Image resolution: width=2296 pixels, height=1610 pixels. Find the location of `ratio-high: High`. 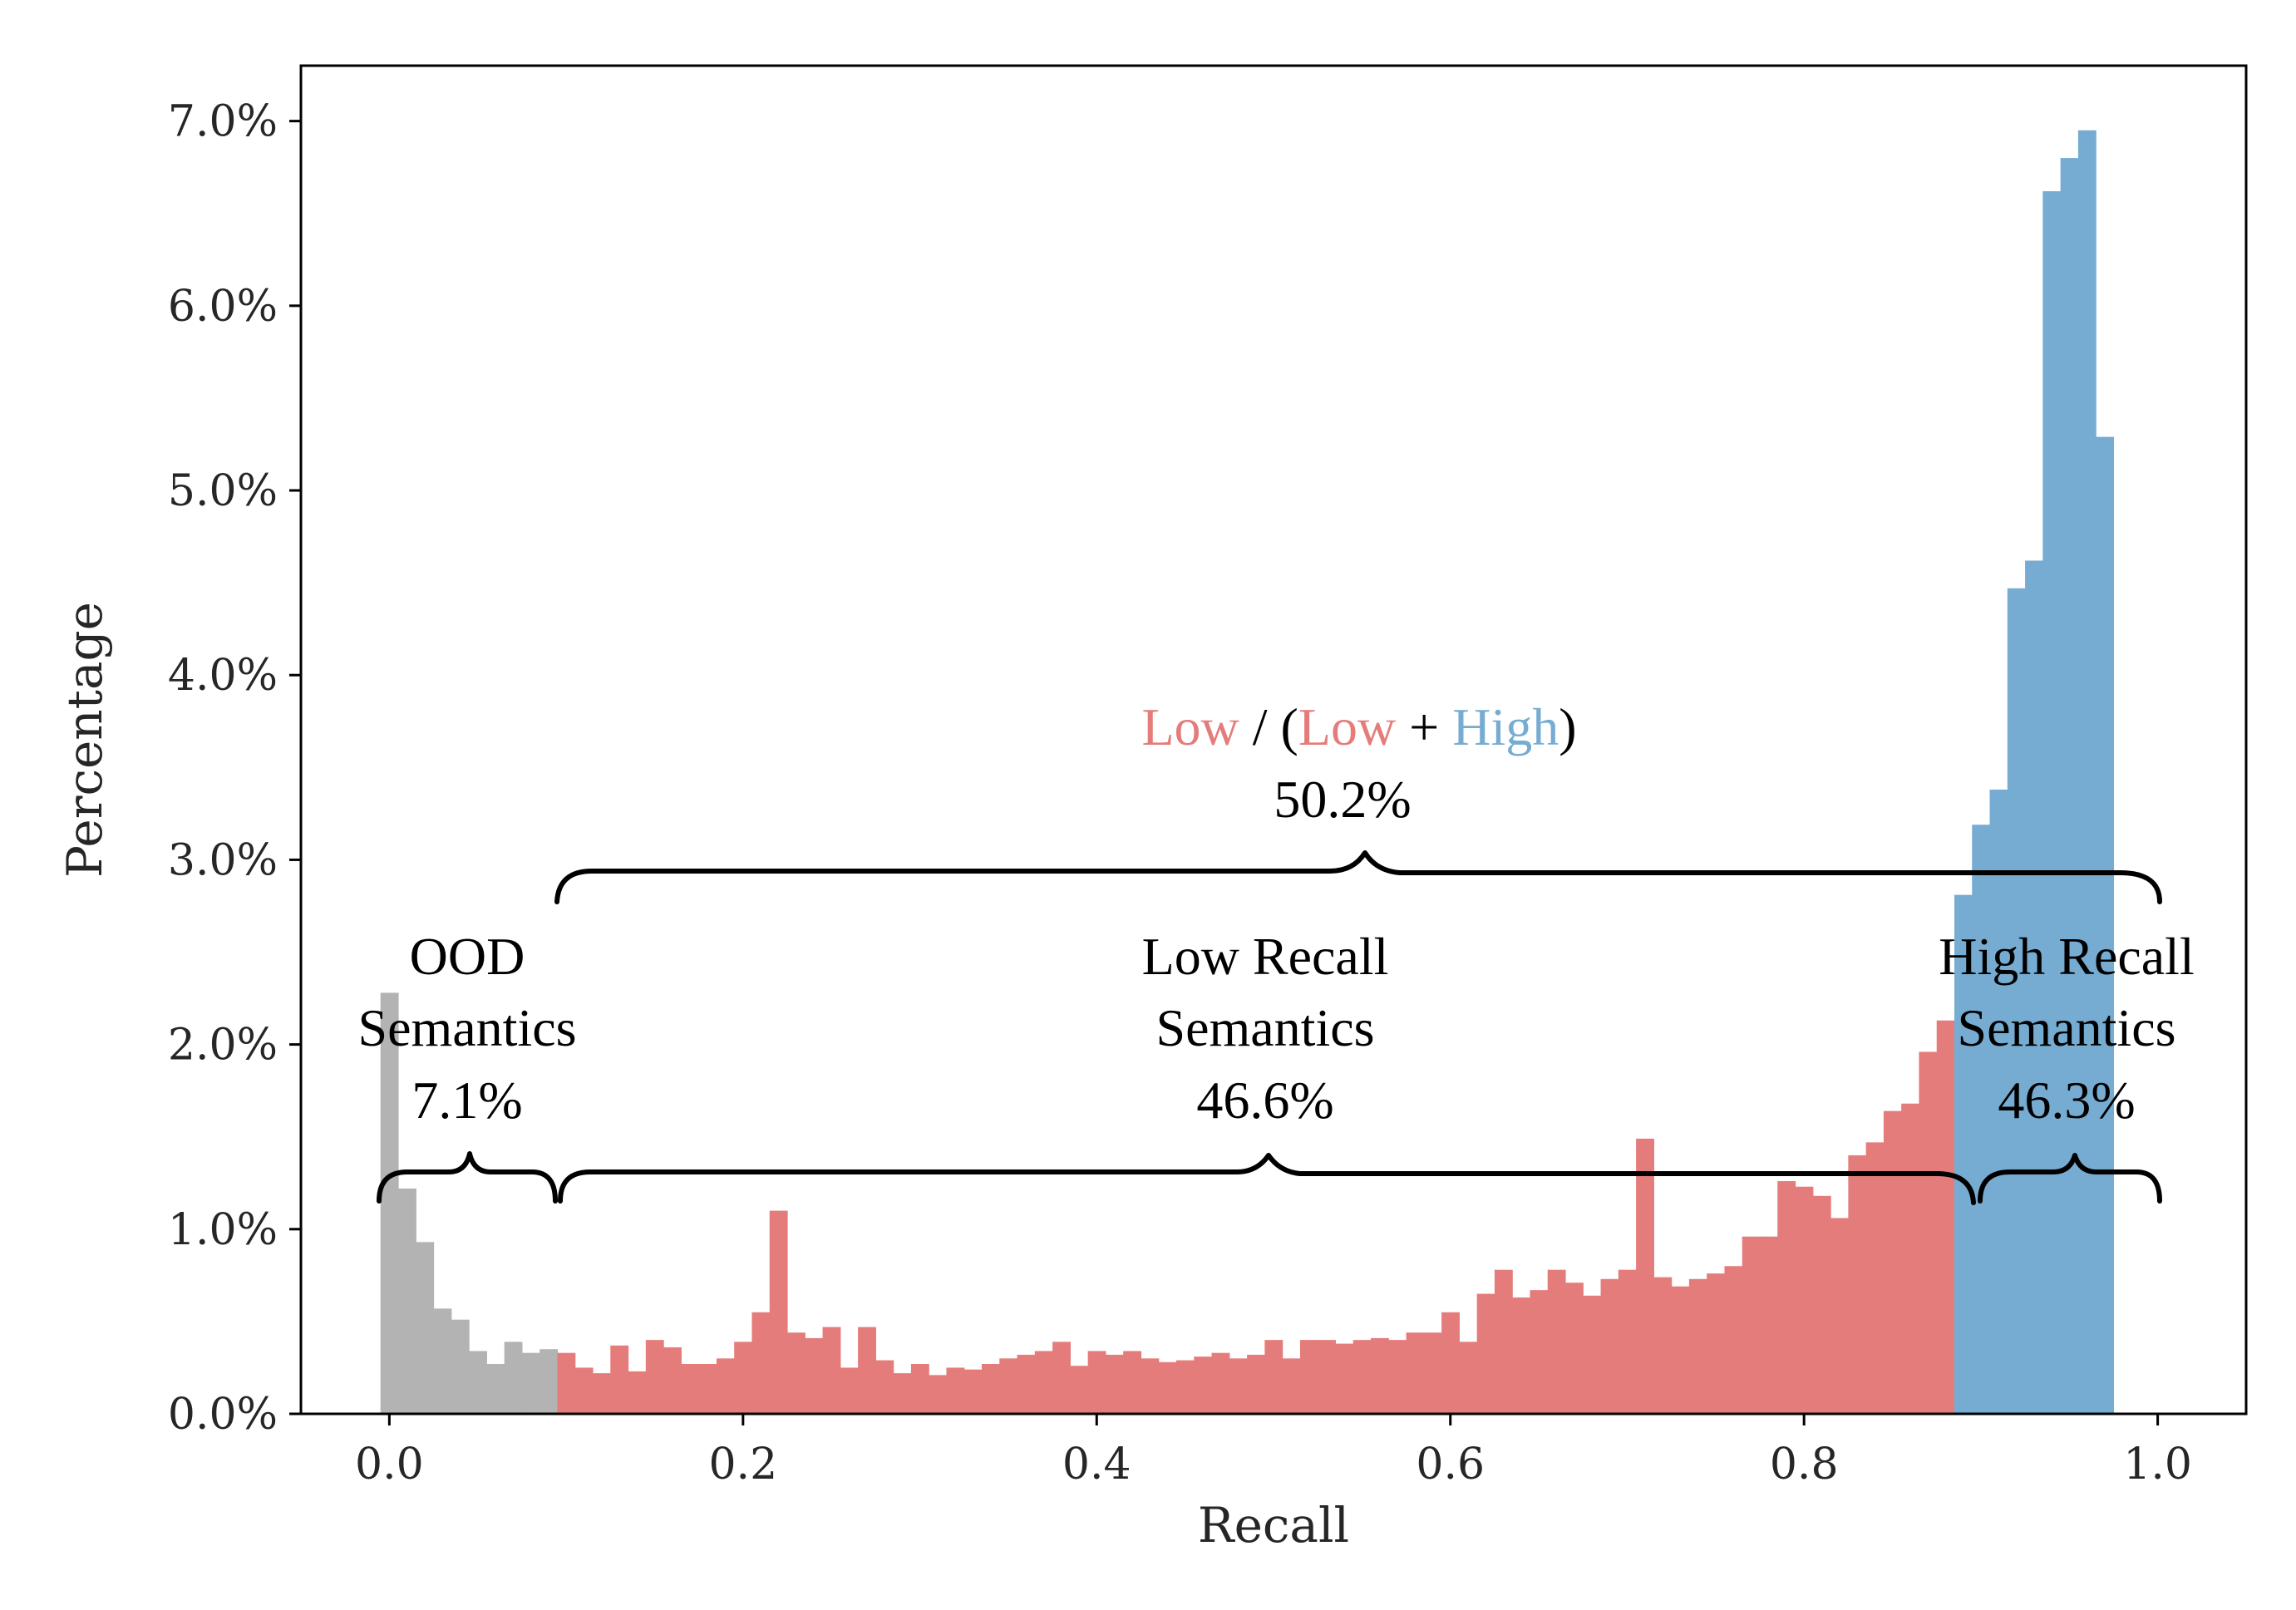

ratio-high: High is located at coordinates (1505, 726).